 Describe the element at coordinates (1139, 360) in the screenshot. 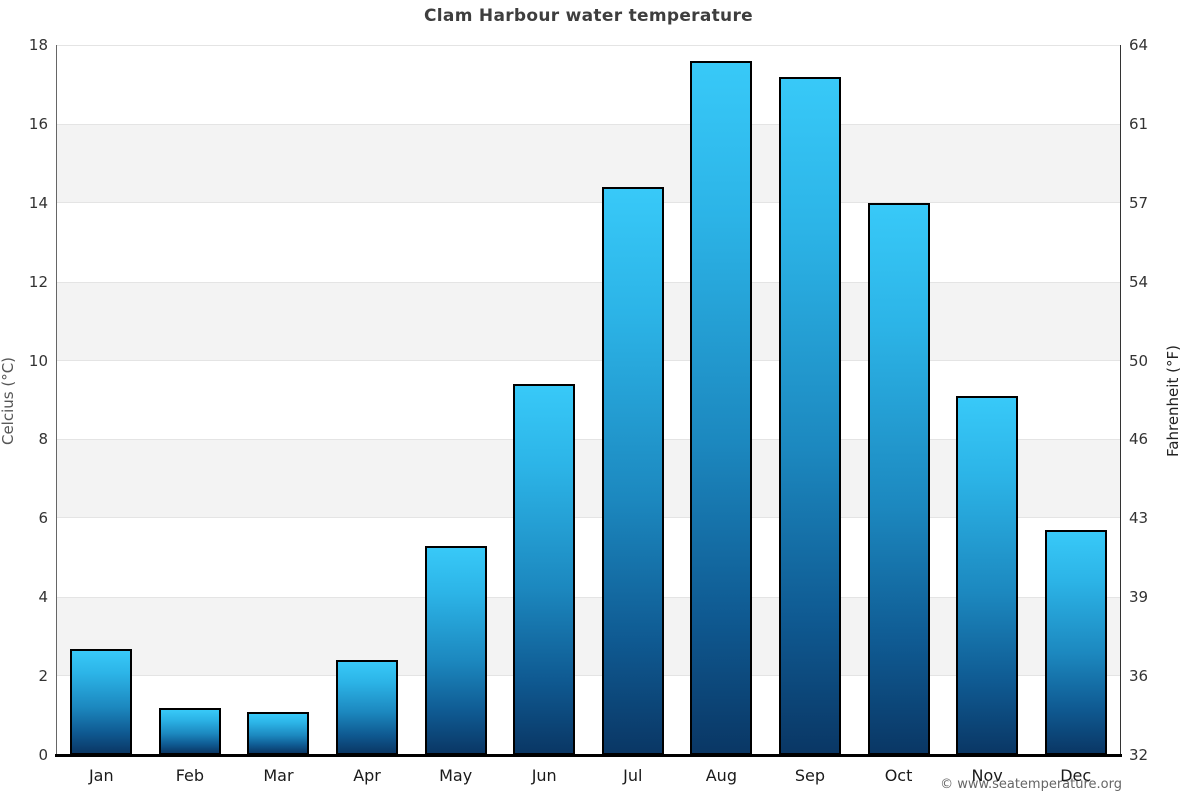

I see `y-tick-fahrenheit: 50` at that location.